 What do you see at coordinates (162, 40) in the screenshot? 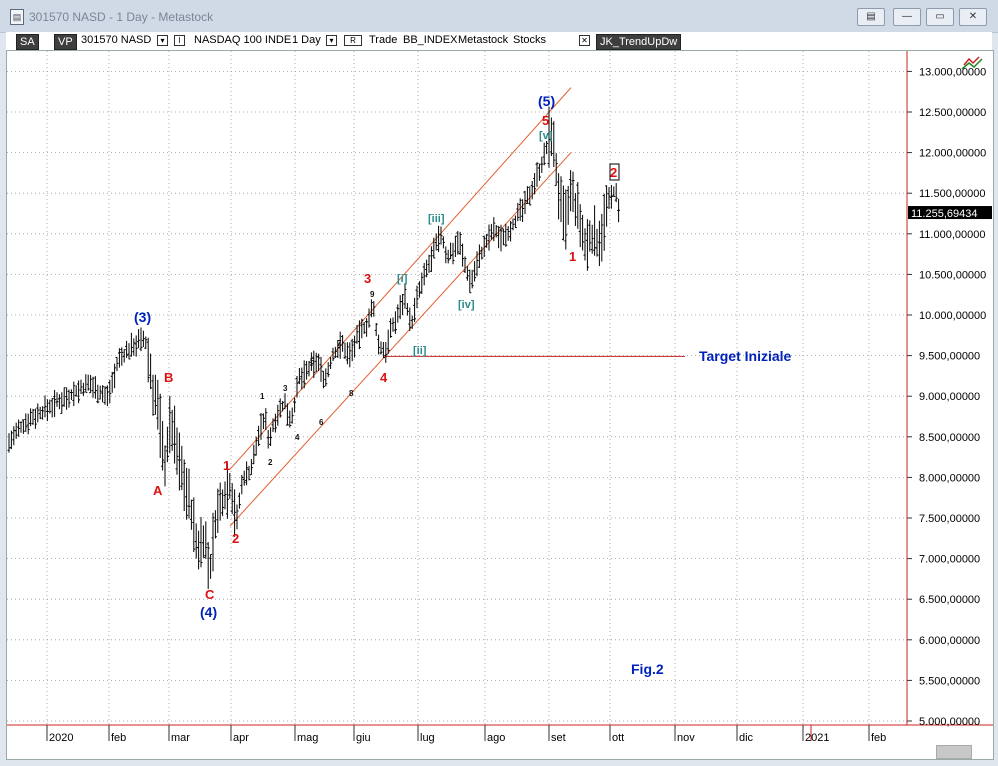
I see `symbol-dropdown-icon: ▾` at bounding box center [162, 40].